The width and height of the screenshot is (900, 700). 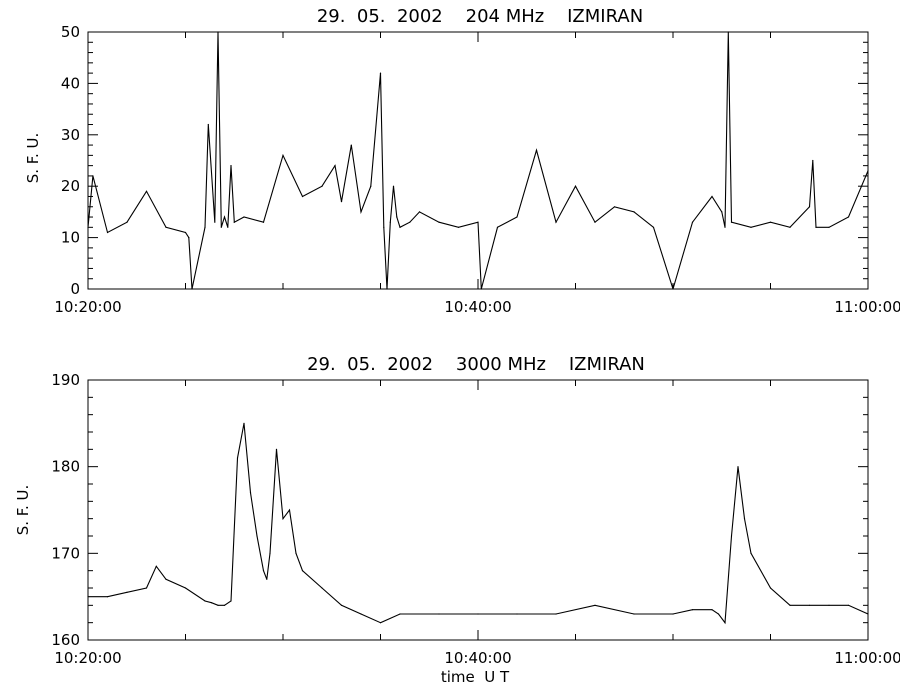 I want to click on chart-title-3000mhz: 29. 05. 2002 3000 MHz IZMIRAN, so click(x=476, y=364).